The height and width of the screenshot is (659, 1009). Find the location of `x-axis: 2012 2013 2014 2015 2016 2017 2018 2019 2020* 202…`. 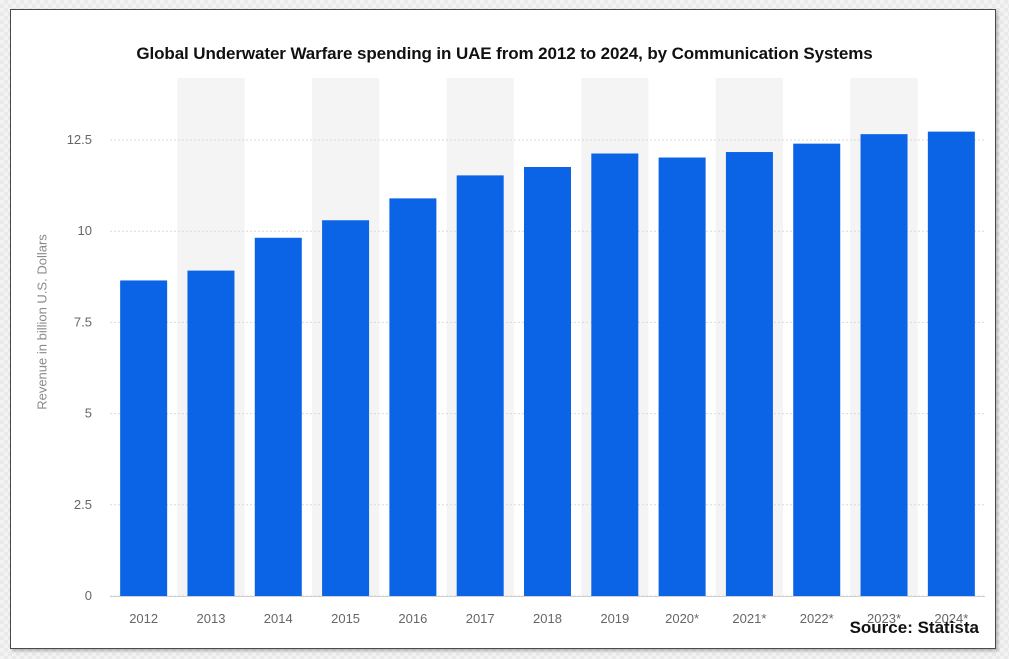

x-axis: 2012 2013 2014 2015 2016 2017 2018 2019 2020* 202… is located at coordinates (547, 611).